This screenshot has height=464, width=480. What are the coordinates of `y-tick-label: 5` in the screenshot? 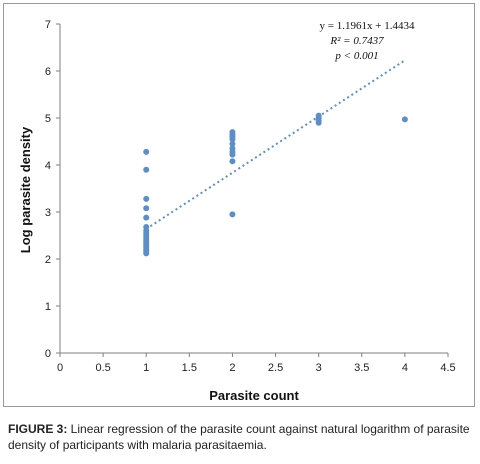 It's located at (48, 119).